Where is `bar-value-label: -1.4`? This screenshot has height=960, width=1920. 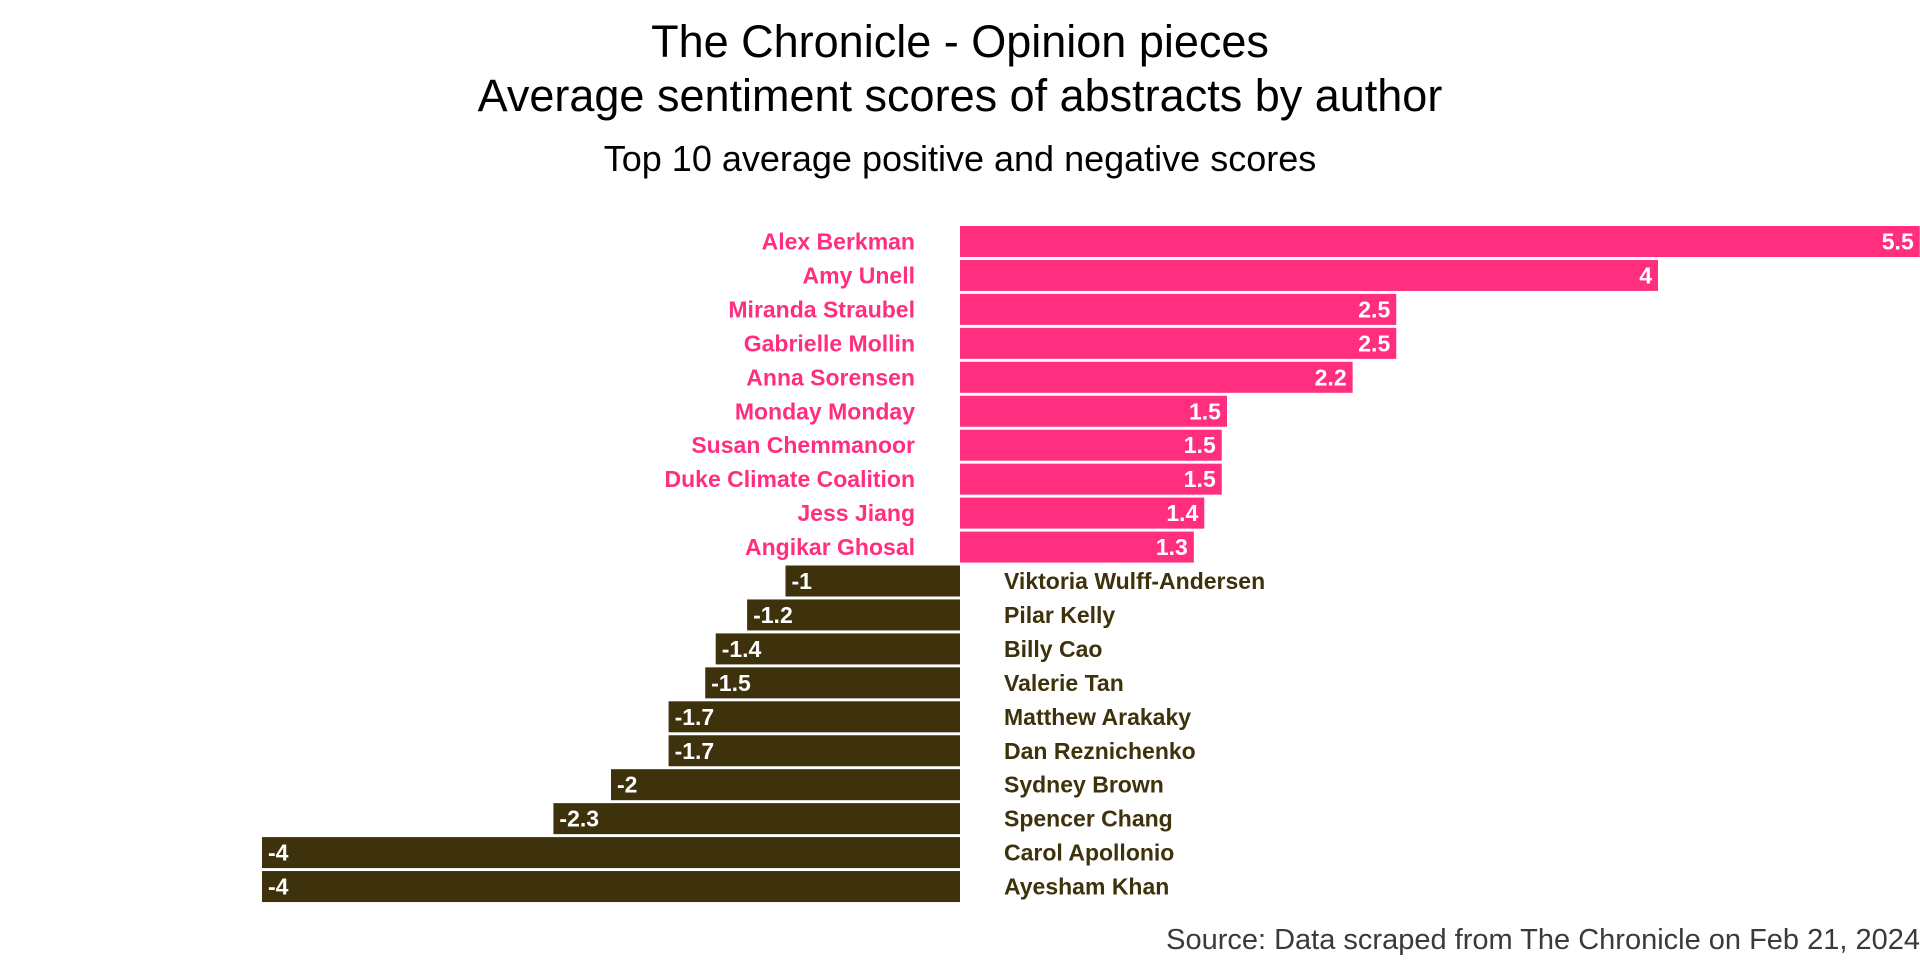 bar-value-label: -1.4 is located at coordinates (742, 649).